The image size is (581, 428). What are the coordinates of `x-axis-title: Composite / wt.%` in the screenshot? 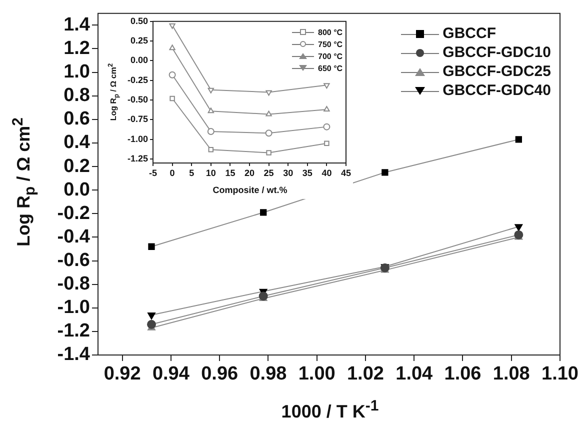 It's located at (250, 190).